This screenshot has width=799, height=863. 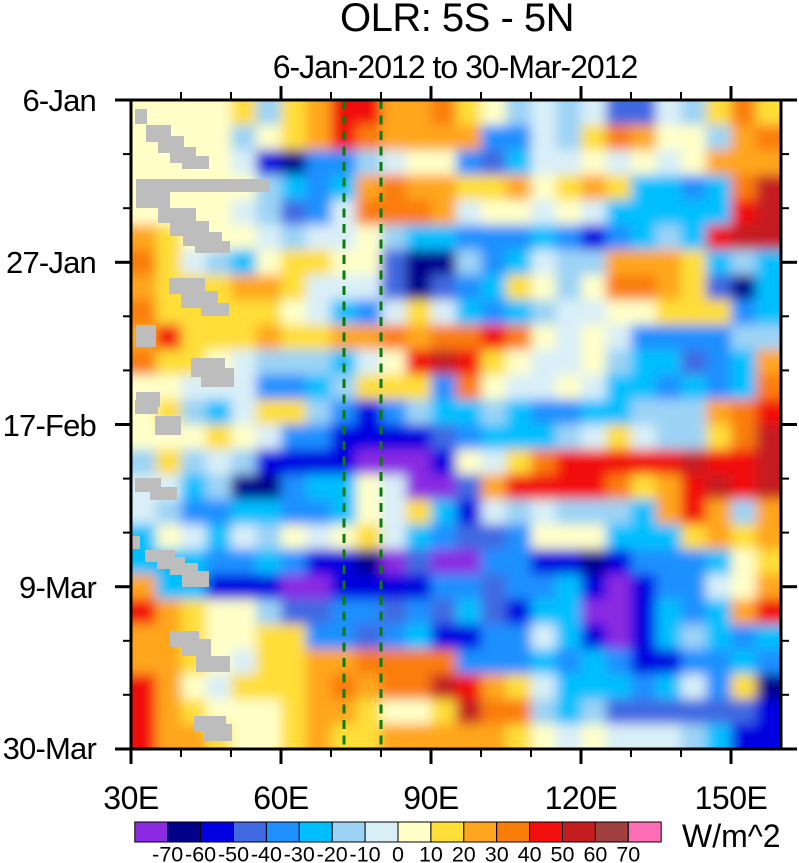 What do you see at coordinates (530, 853) in the screenshot?
I see `svg-text: 40` at bounding box center [530, 853].